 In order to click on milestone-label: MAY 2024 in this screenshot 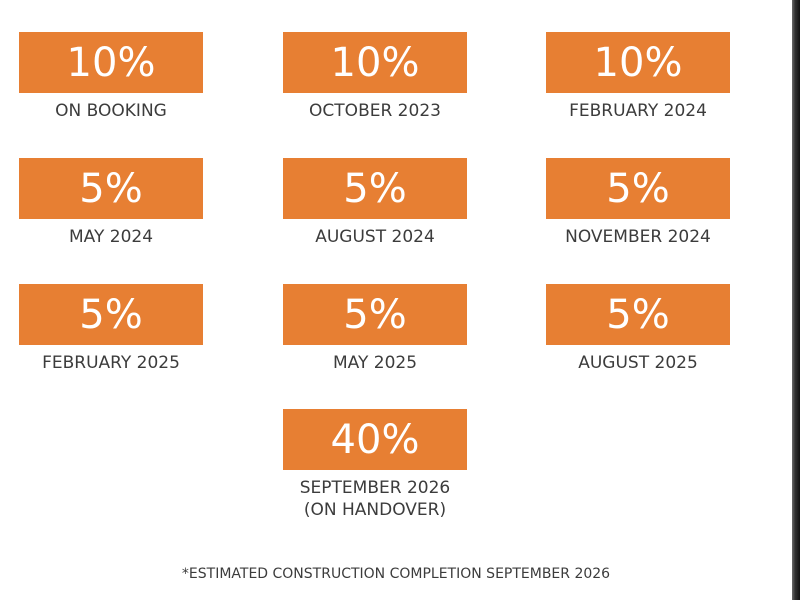, I will do `click(111, 237)`.